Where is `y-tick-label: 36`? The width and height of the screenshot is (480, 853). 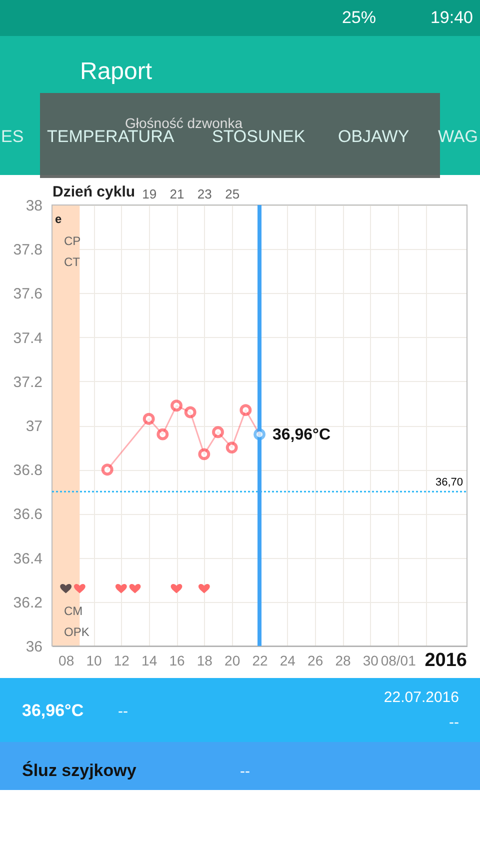
y-tick-label: 36 is located at coordinates (34, 647).